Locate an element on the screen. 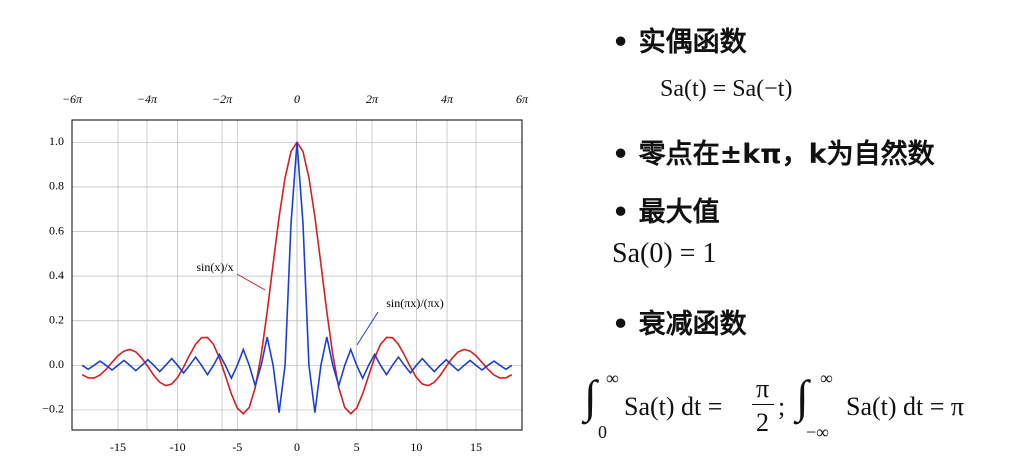 Image resolution: width=1031 pixels, height=459 pixels. bullet: • 实偶函数 is located at coordinates (679, 42).